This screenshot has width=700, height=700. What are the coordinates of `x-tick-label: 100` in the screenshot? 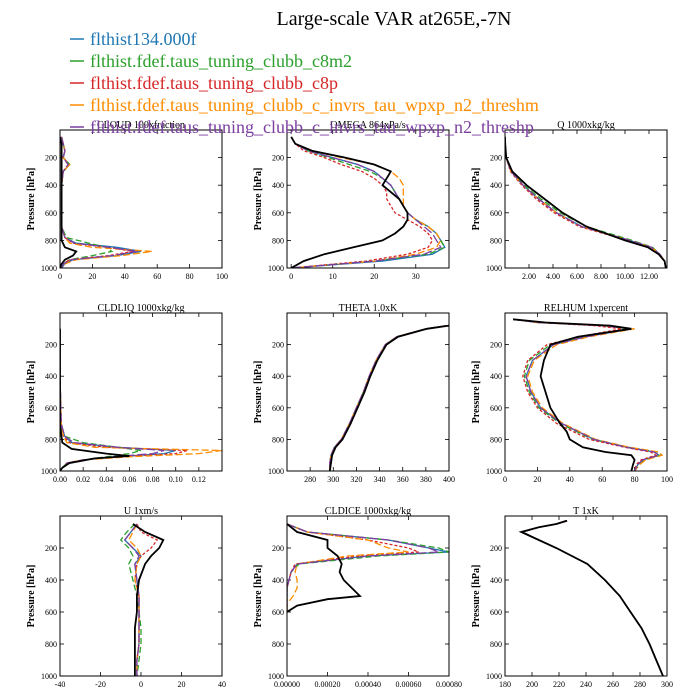 It's located at (222, 276).